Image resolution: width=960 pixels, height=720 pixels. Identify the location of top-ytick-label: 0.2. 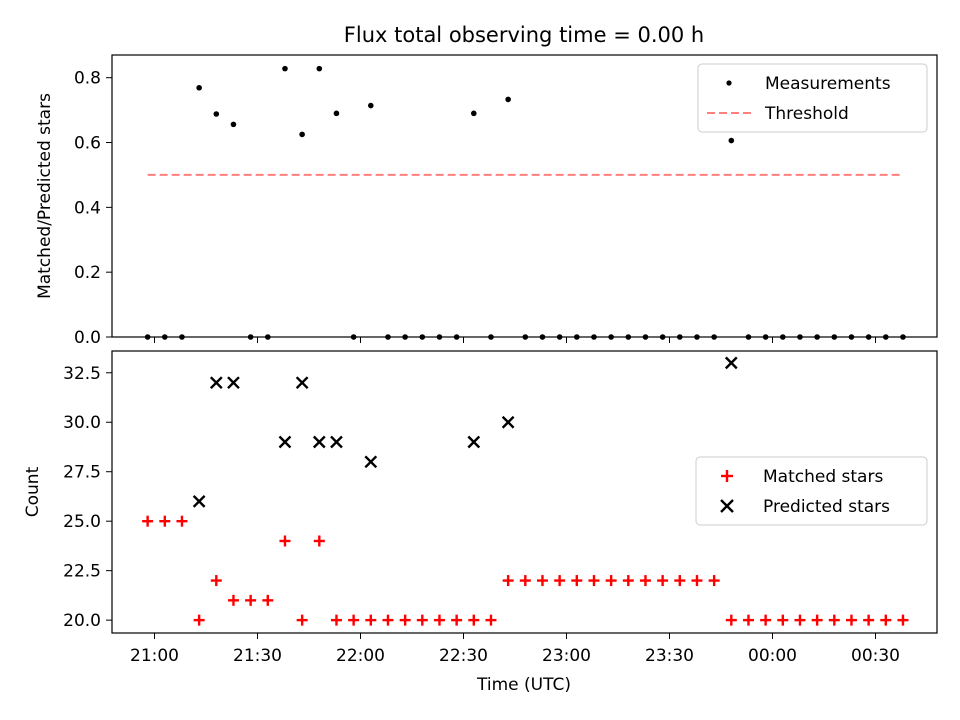
(87, 273).